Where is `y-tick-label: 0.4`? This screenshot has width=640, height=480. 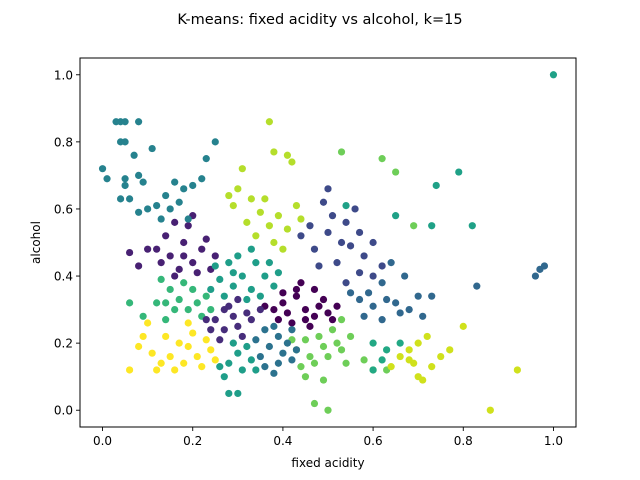 y-tick-label: 0.4 is located at coordinates (63, 277).